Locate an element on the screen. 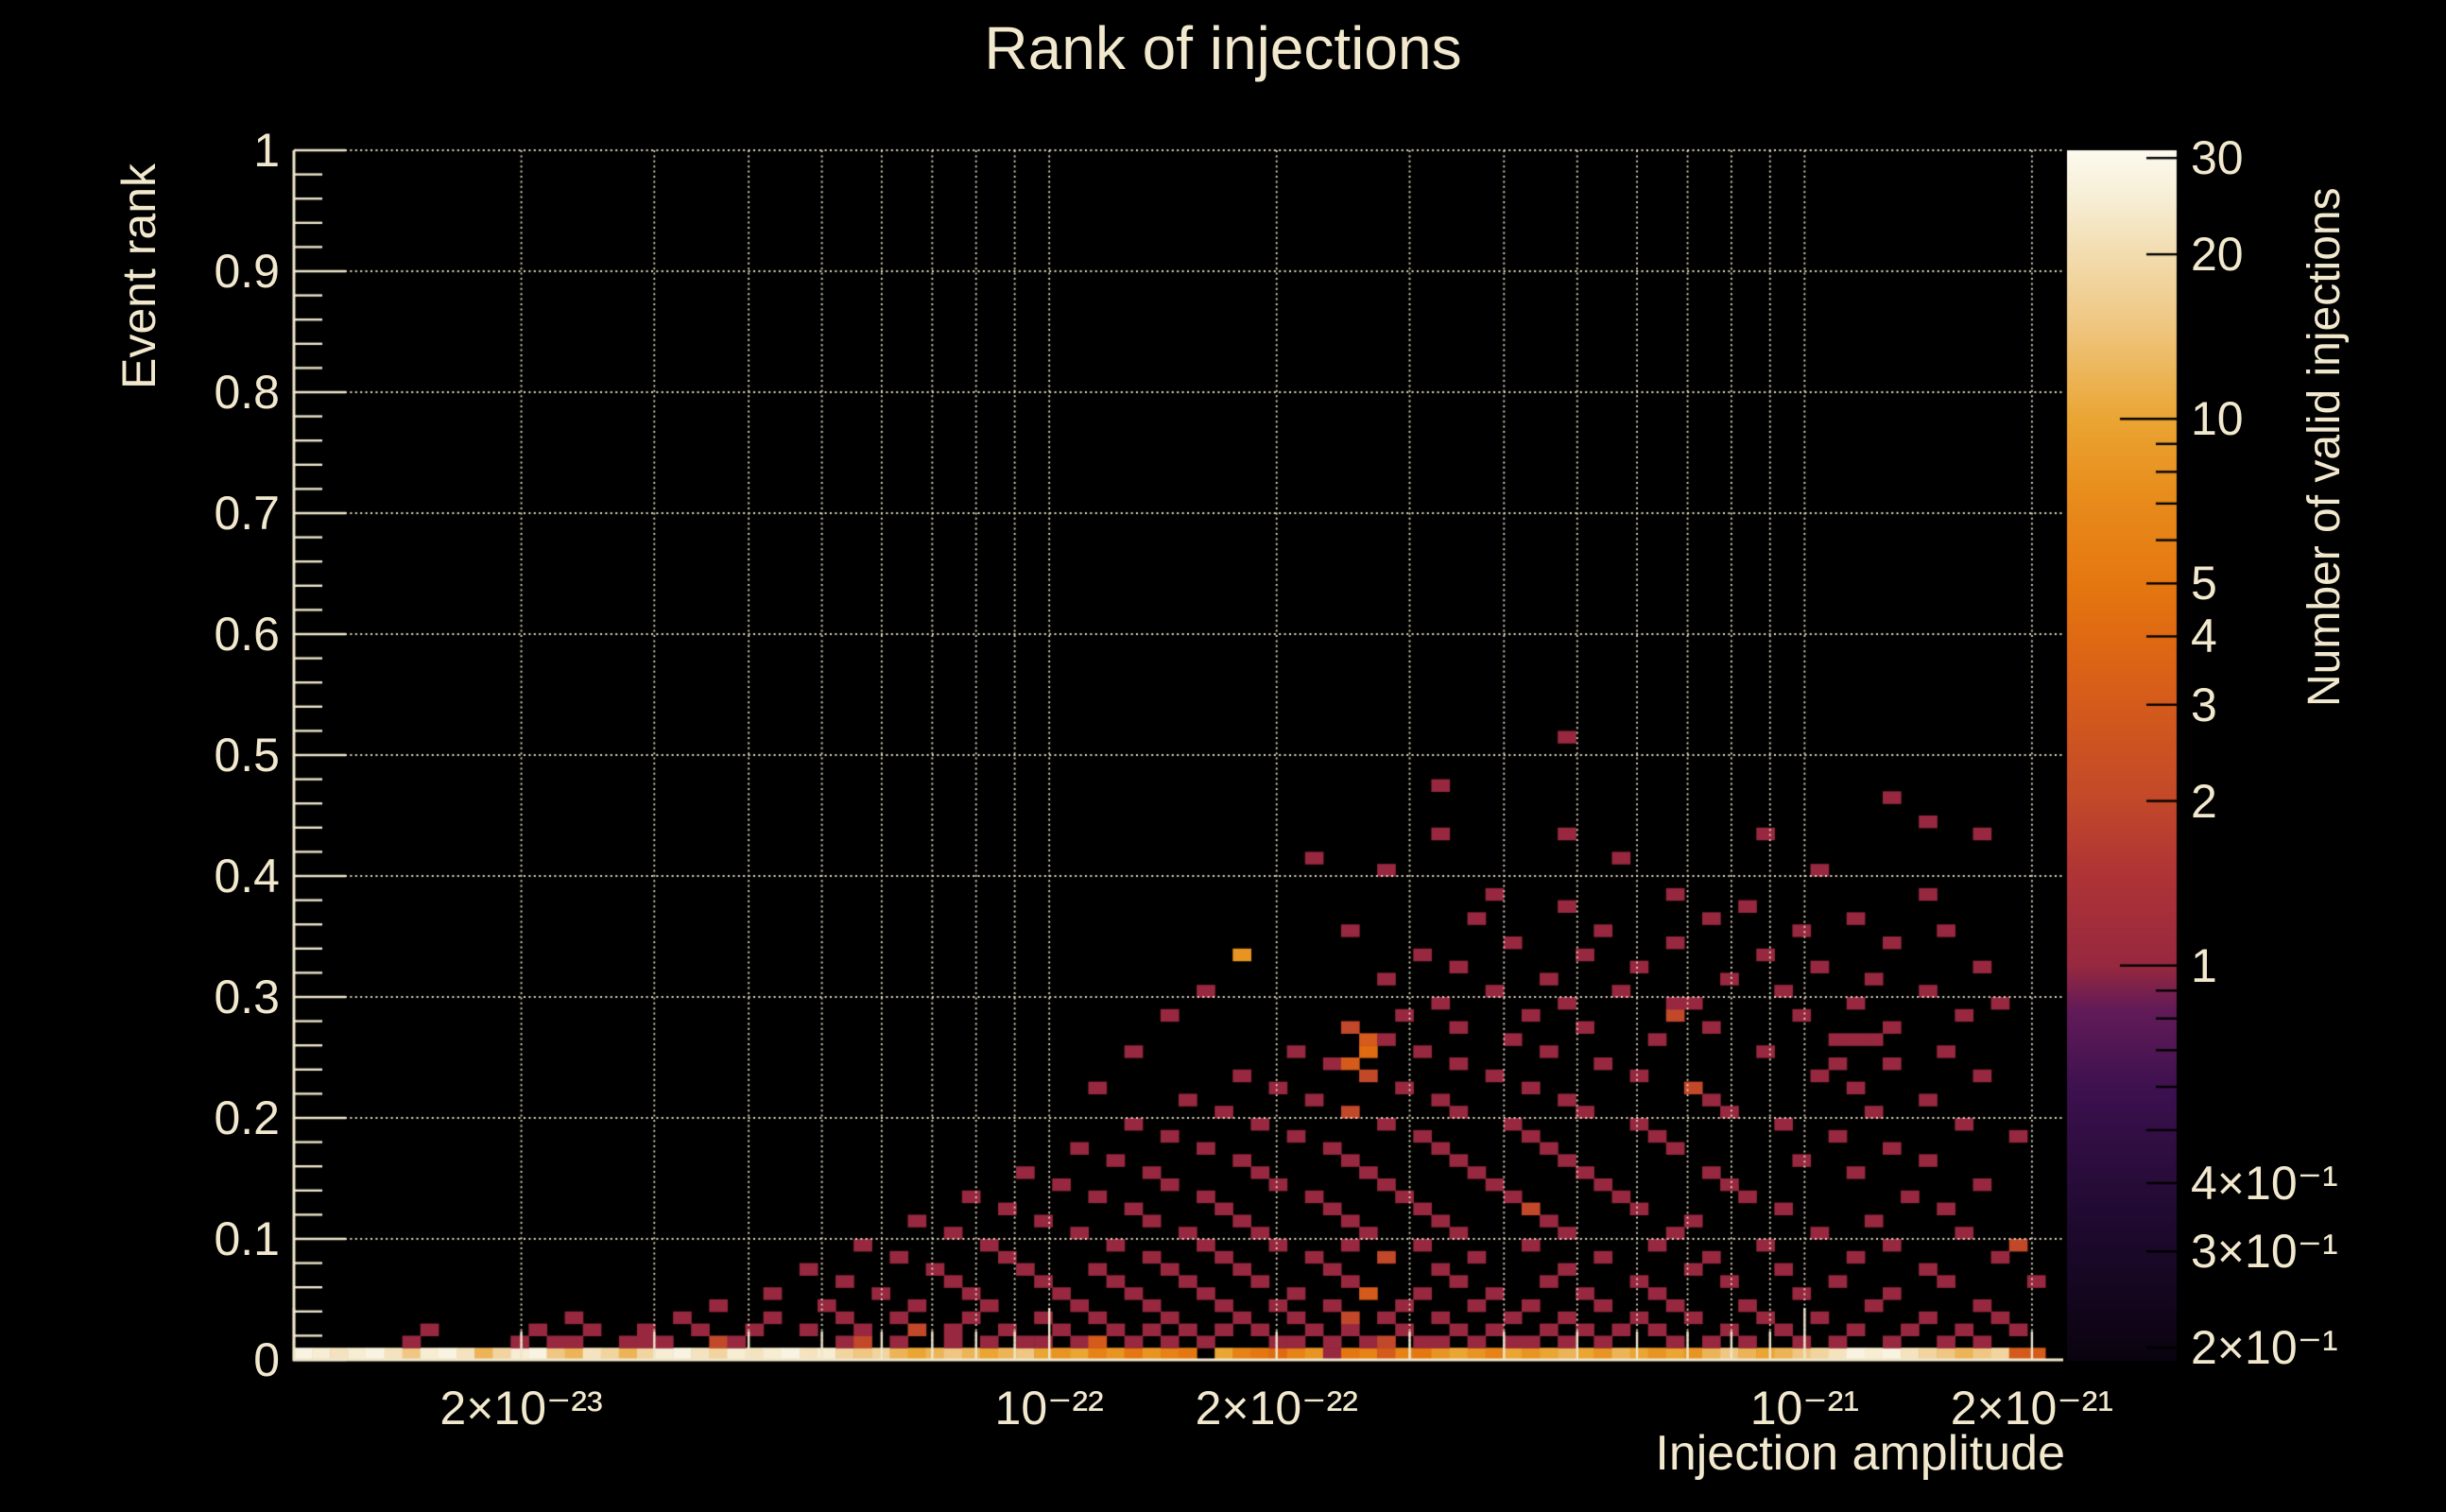 The width and height of the screenshot is (2446, 1512). y-tick-label: 0.7 is located at coordinates (247, 513).